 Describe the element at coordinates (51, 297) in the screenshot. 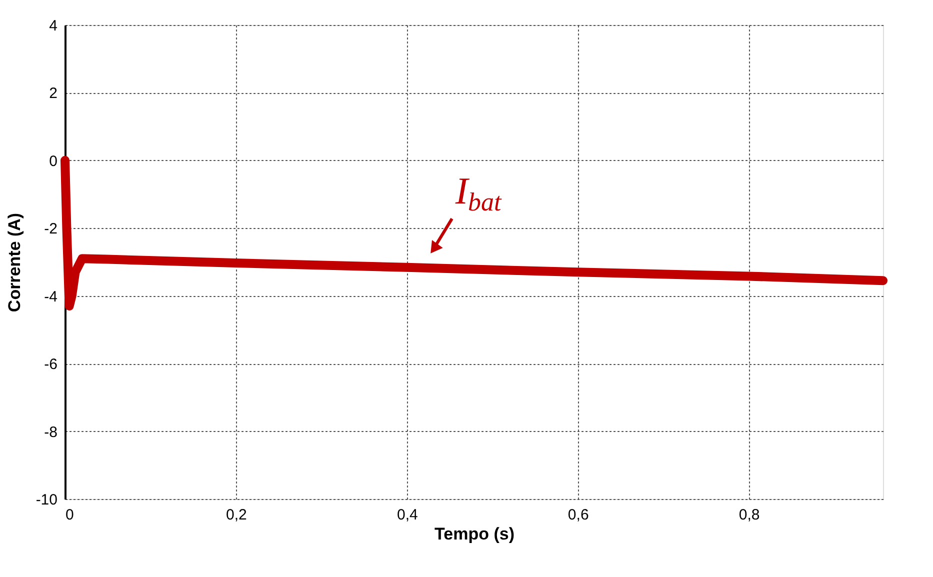

I see `y-tick-label: -4` at that location.